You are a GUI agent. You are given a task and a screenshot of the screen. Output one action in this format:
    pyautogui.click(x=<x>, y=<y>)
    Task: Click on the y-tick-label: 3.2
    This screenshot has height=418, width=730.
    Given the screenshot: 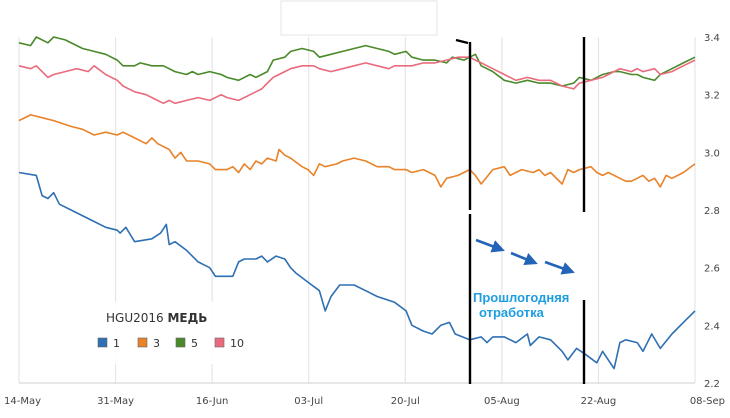 What is the action you would take?
    pyautogui.click(x=712, y=96)
    